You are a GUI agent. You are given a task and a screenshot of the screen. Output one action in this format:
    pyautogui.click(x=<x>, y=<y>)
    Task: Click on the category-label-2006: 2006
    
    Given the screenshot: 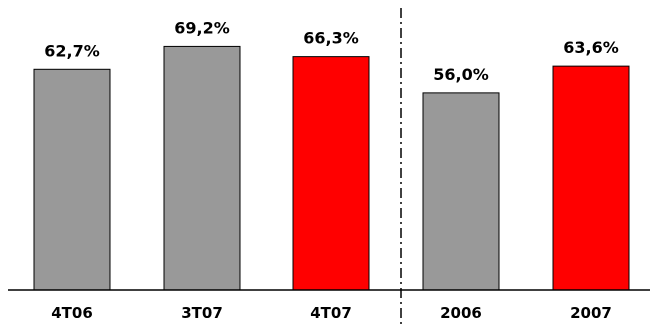 What is the action you would take?
    pyautogui.click(x=461, y=313)
    